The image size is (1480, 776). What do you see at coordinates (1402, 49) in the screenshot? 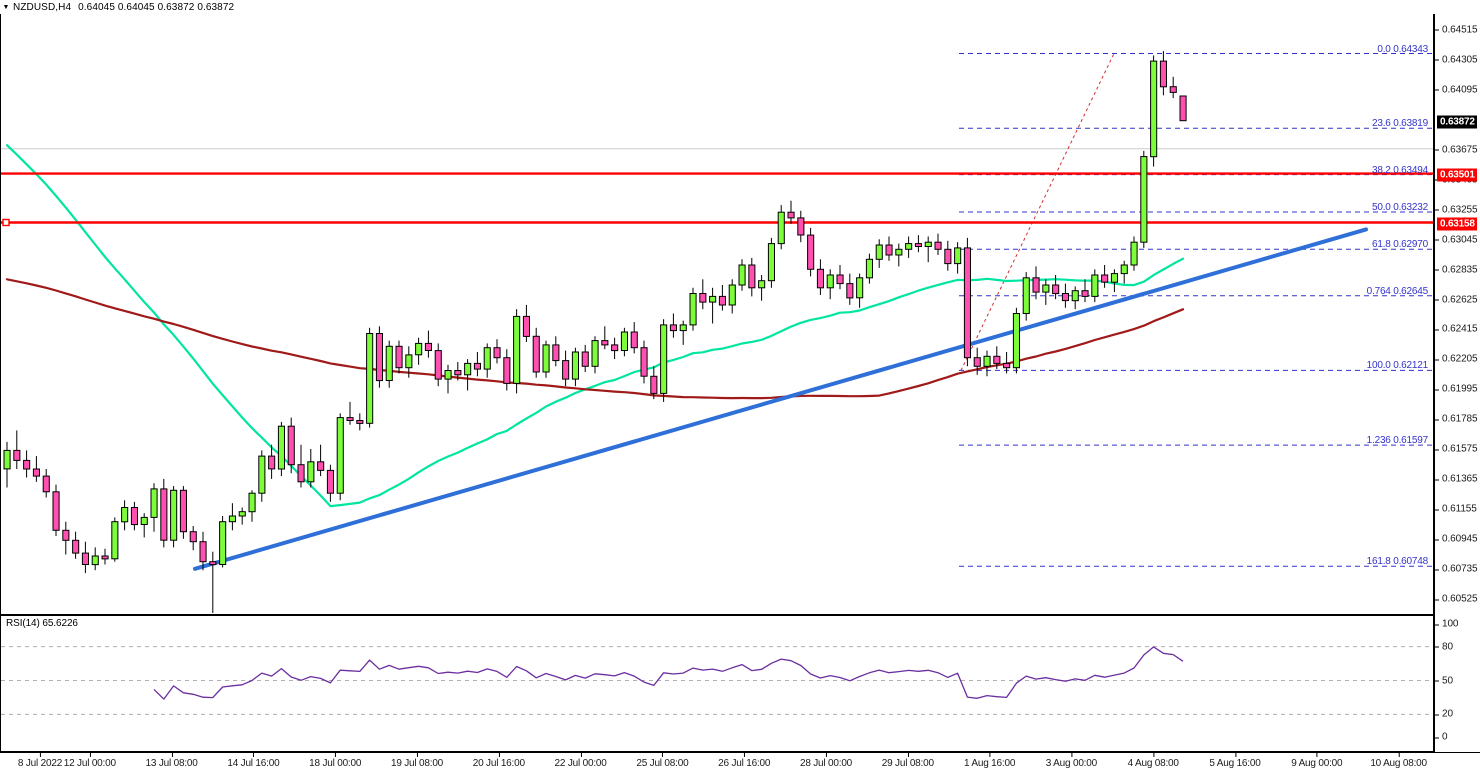
I see `fib-level-label: 0.0 0.64343` at bounding box center [1402, 49].